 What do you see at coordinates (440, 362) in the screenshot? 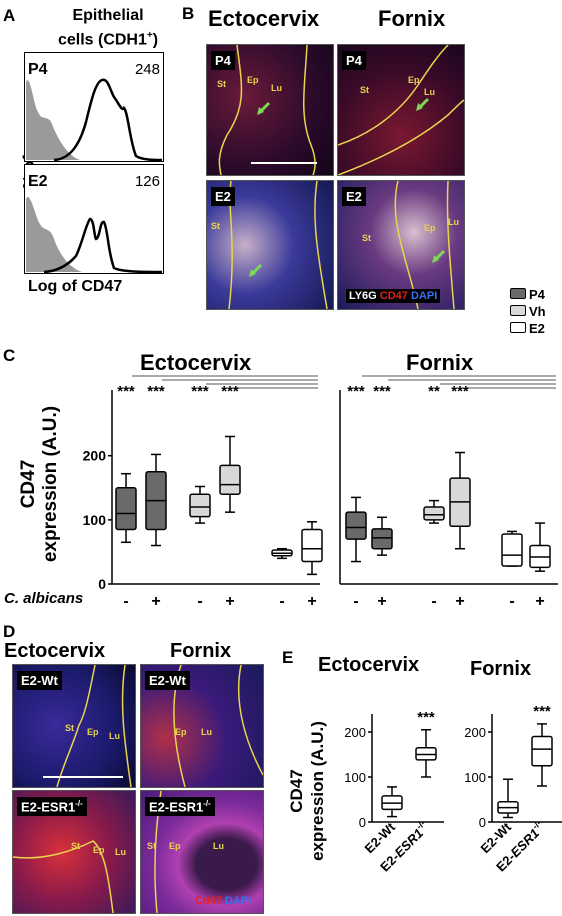
I see `panel-c-title-fornix: Fornix` at bounding box center [440, 362].